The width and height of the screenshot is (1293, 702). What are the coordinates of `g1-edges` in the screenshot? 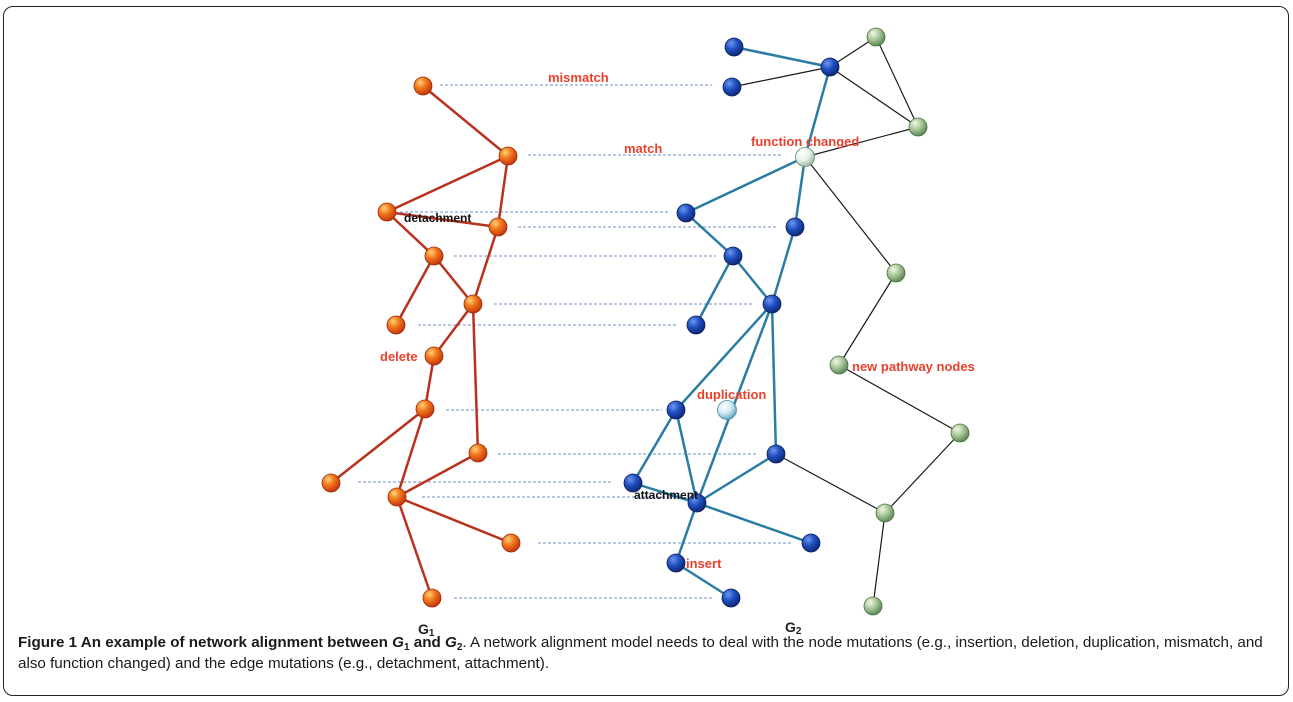 It's located at (421, 342).